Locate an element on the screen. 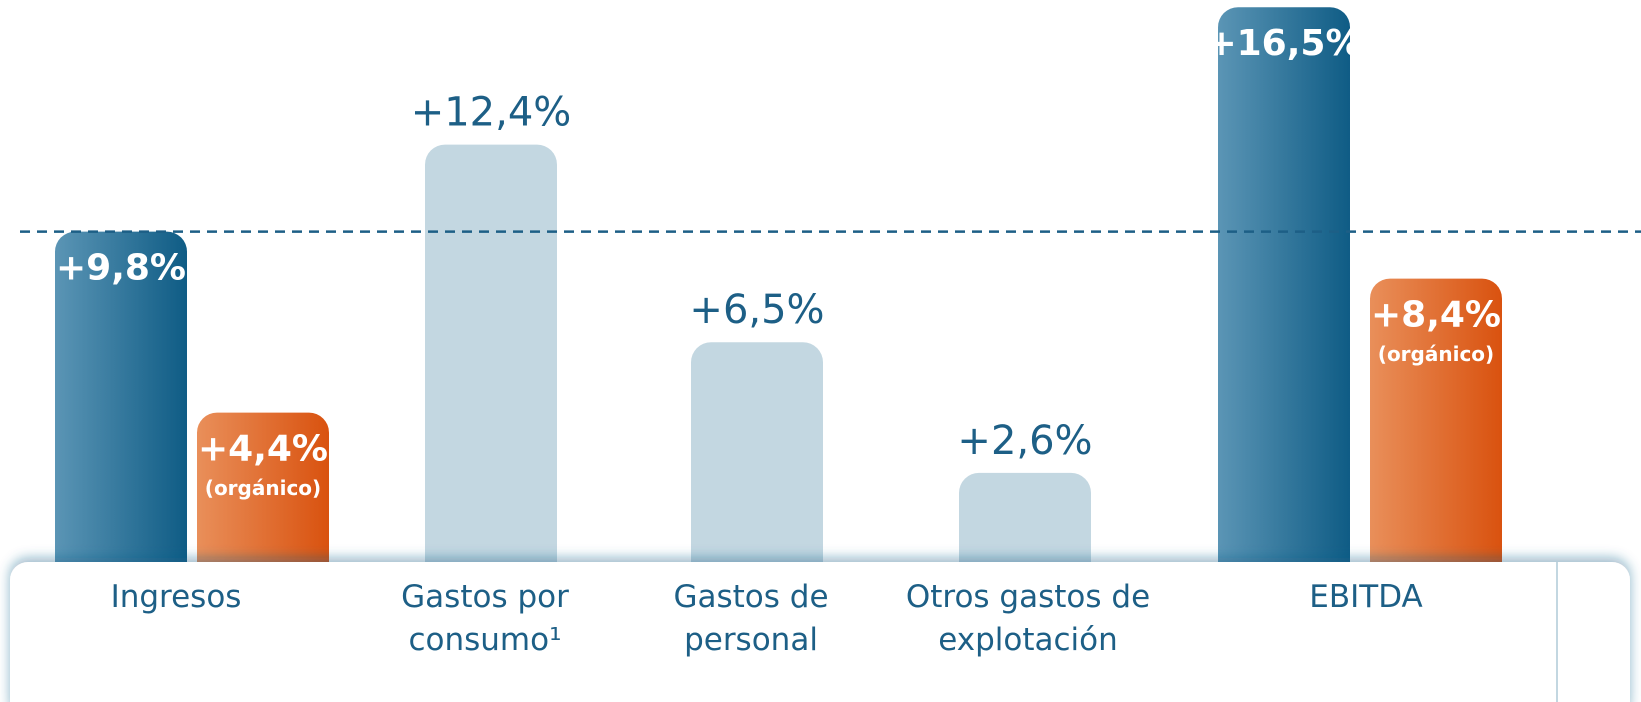 The width and height of the screenshot is (1641, 702). category-label: Otros gastos de explotación is located at coordinates (1028, 618).